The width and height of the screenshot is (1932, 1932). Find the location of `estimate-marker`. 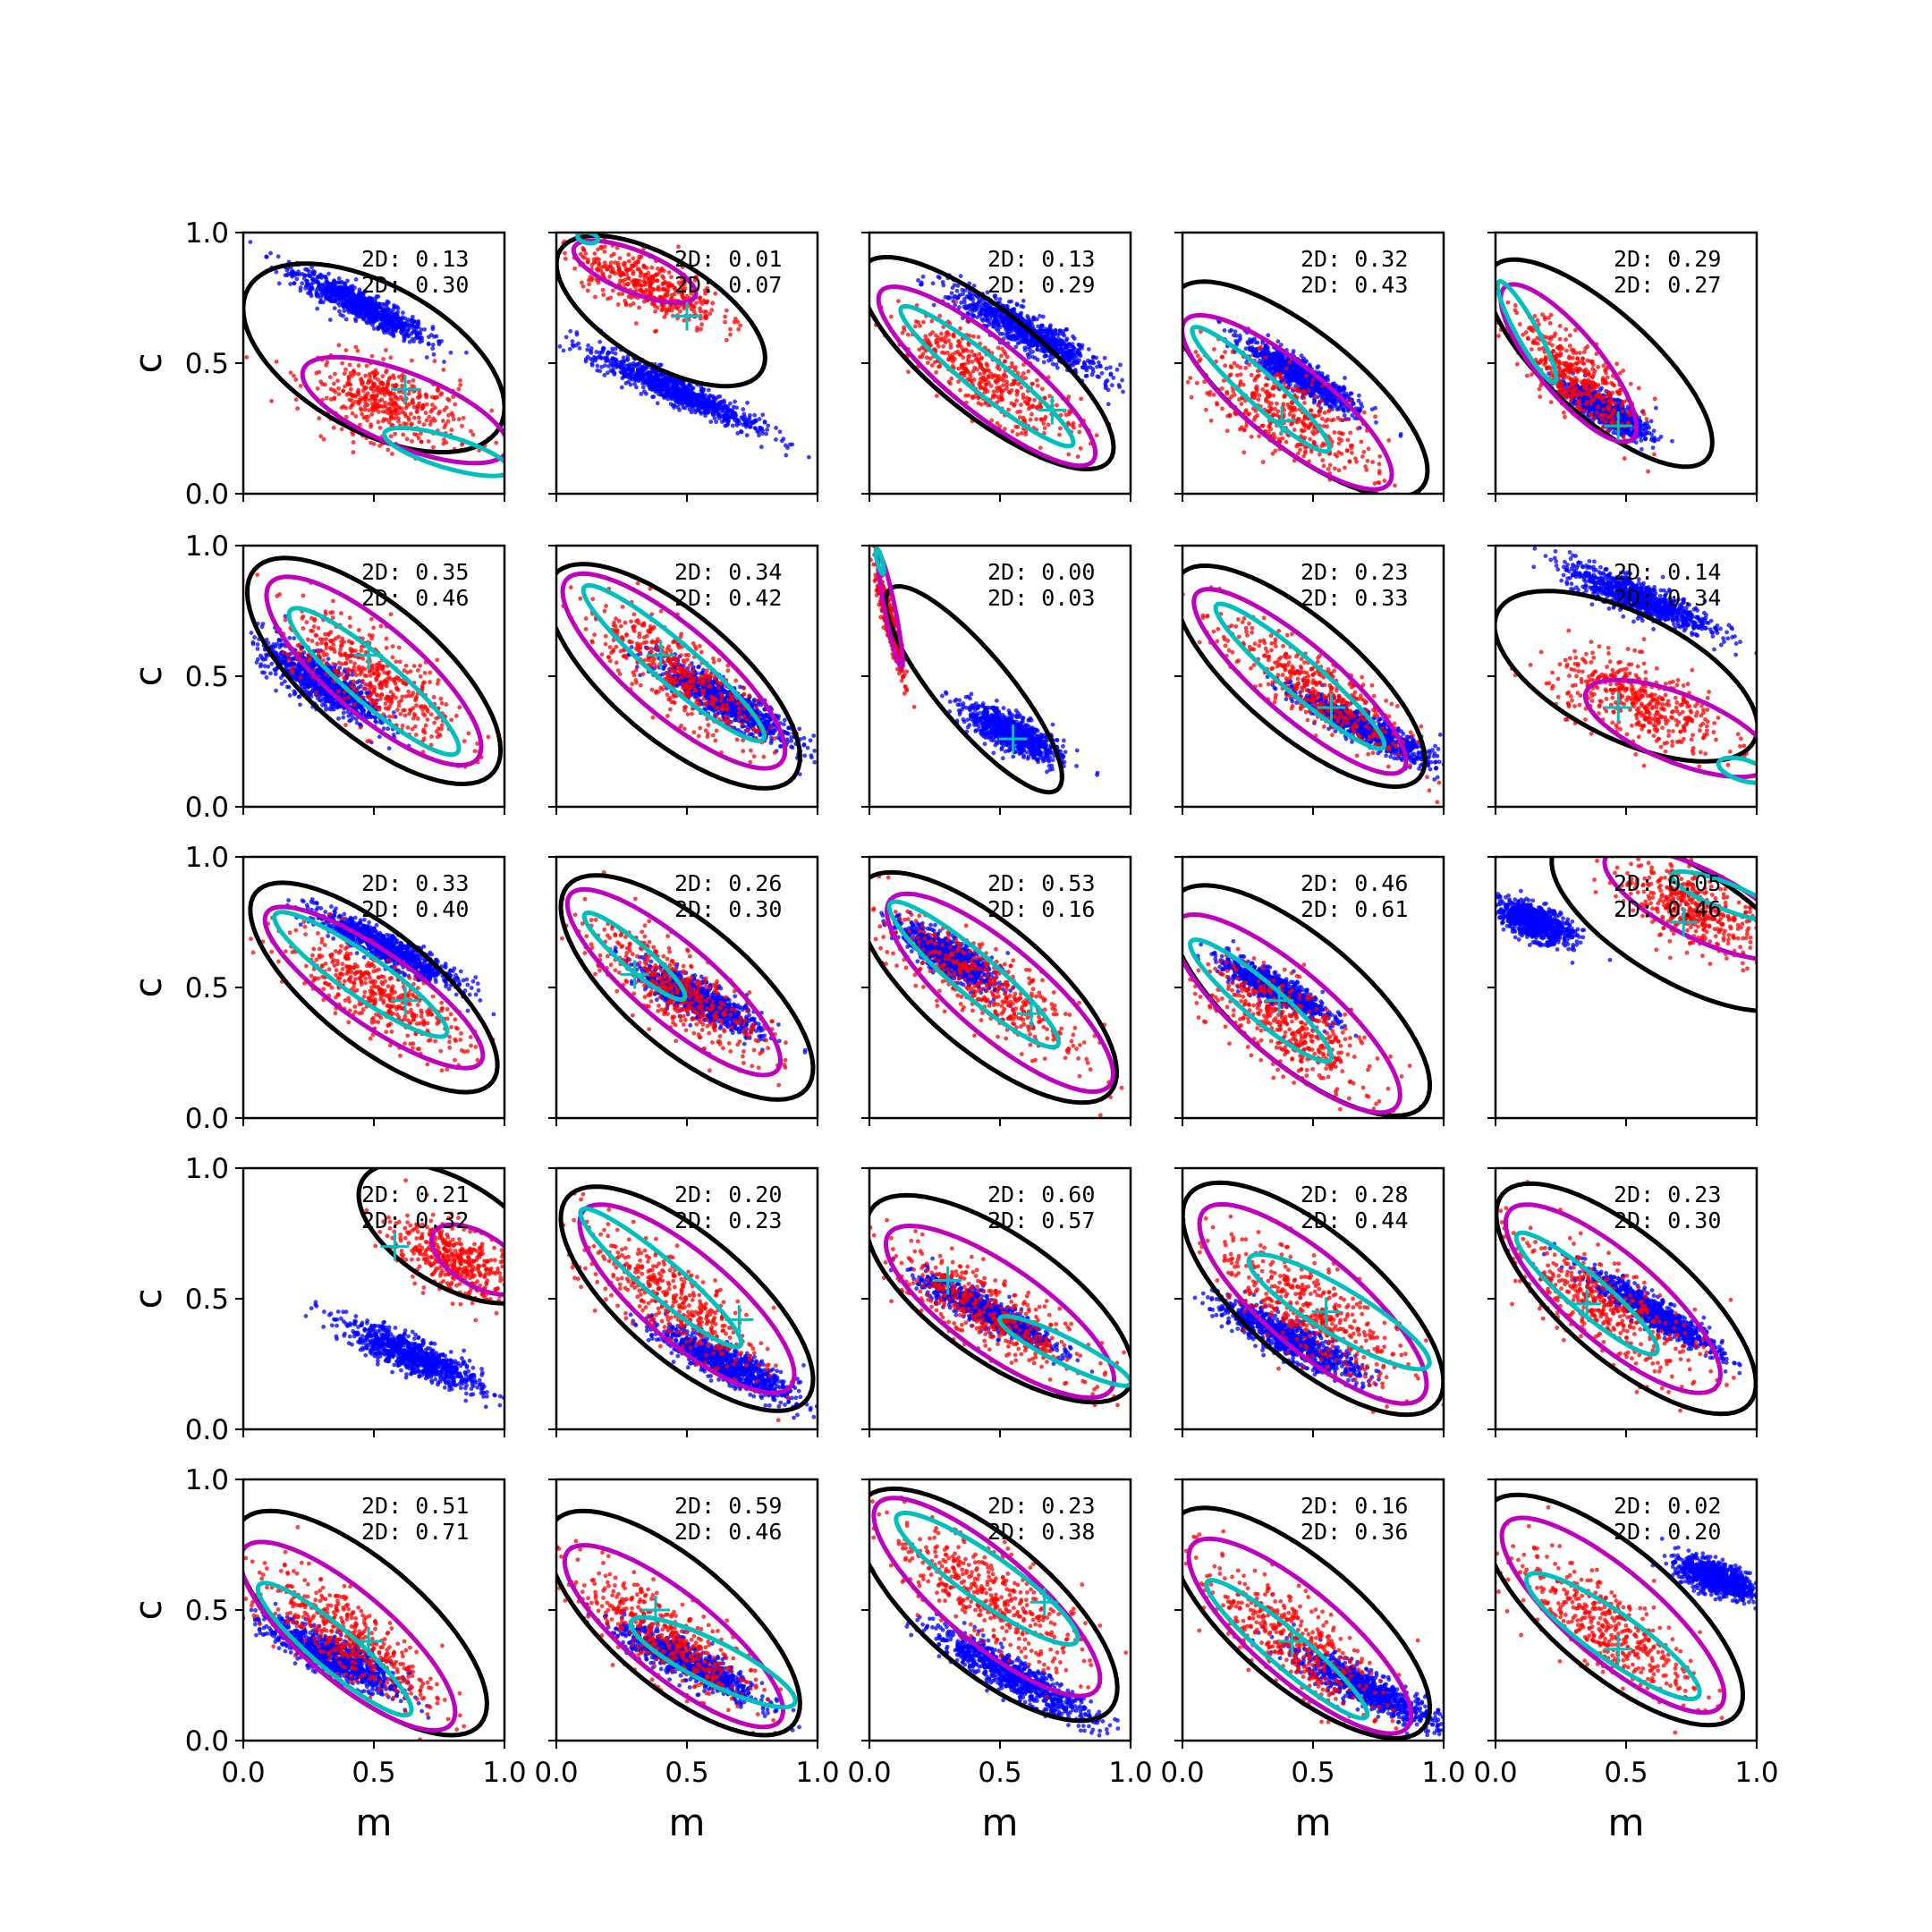

estimate-marker is located at coordinates (405, 389).